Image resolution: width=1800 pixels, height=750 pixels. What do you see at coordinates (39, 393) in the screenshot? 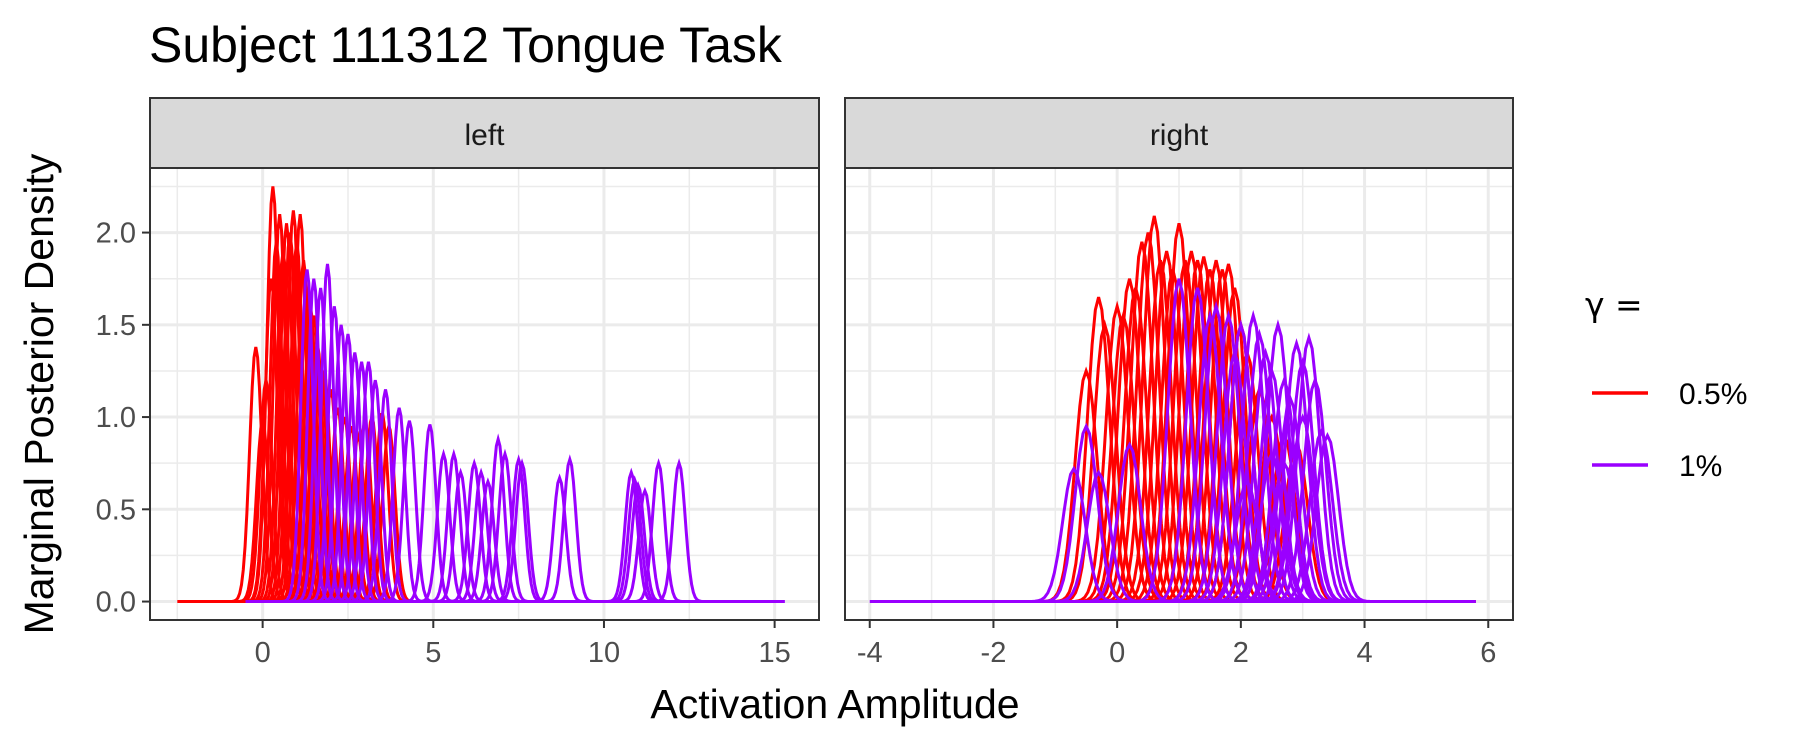
I see `y-axis-title: Marginal Posterior Density` at bounding box center [39, 393].